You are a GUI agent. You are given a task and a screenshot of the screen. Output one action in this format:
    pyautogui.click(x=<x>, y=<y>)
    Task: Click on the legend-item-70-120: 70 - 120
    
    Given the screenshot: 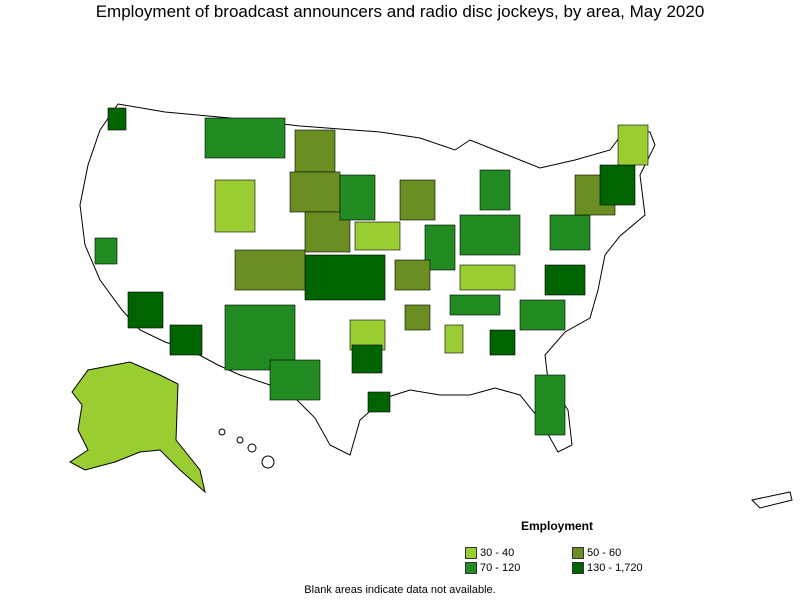 What is the action you would take?
    pyautogui.click(x=492, y=568)
    